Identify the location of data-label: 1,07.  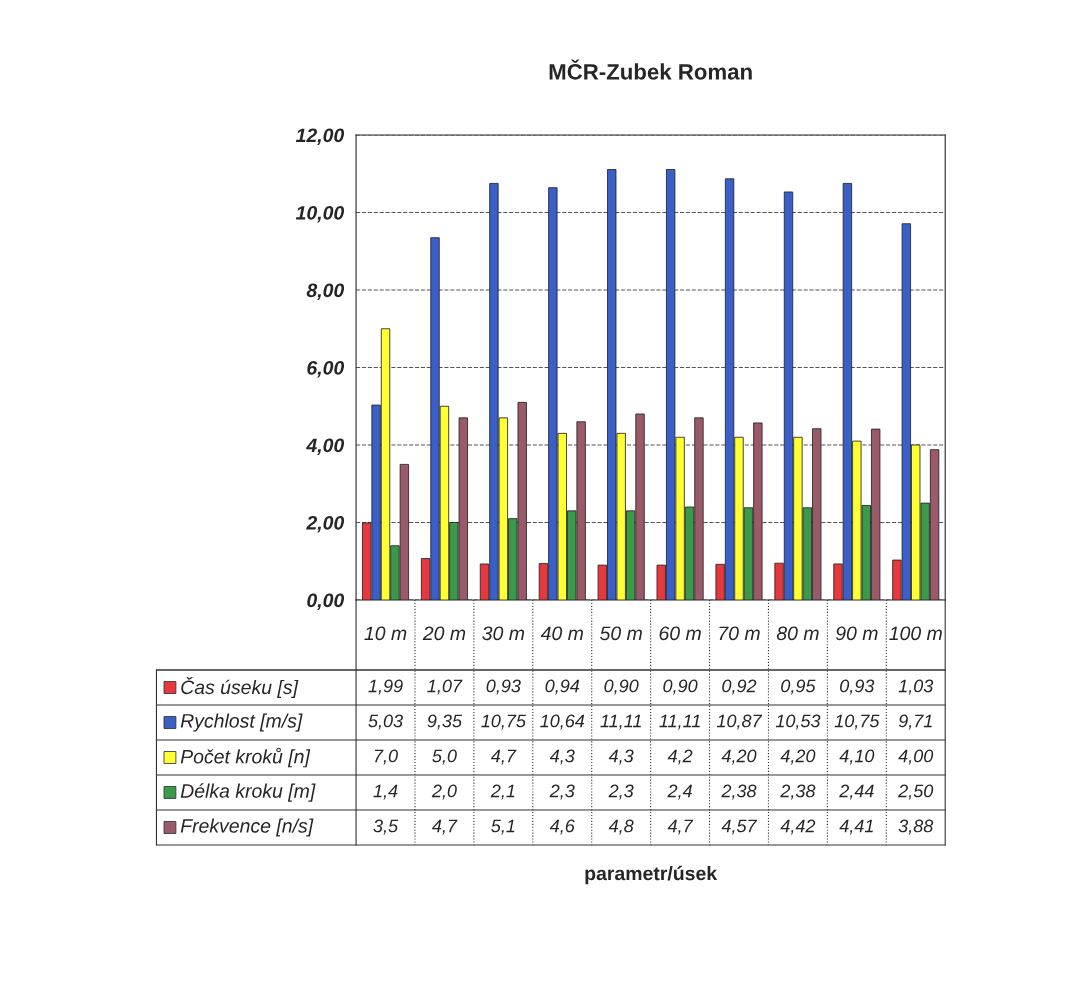
(445, 687).